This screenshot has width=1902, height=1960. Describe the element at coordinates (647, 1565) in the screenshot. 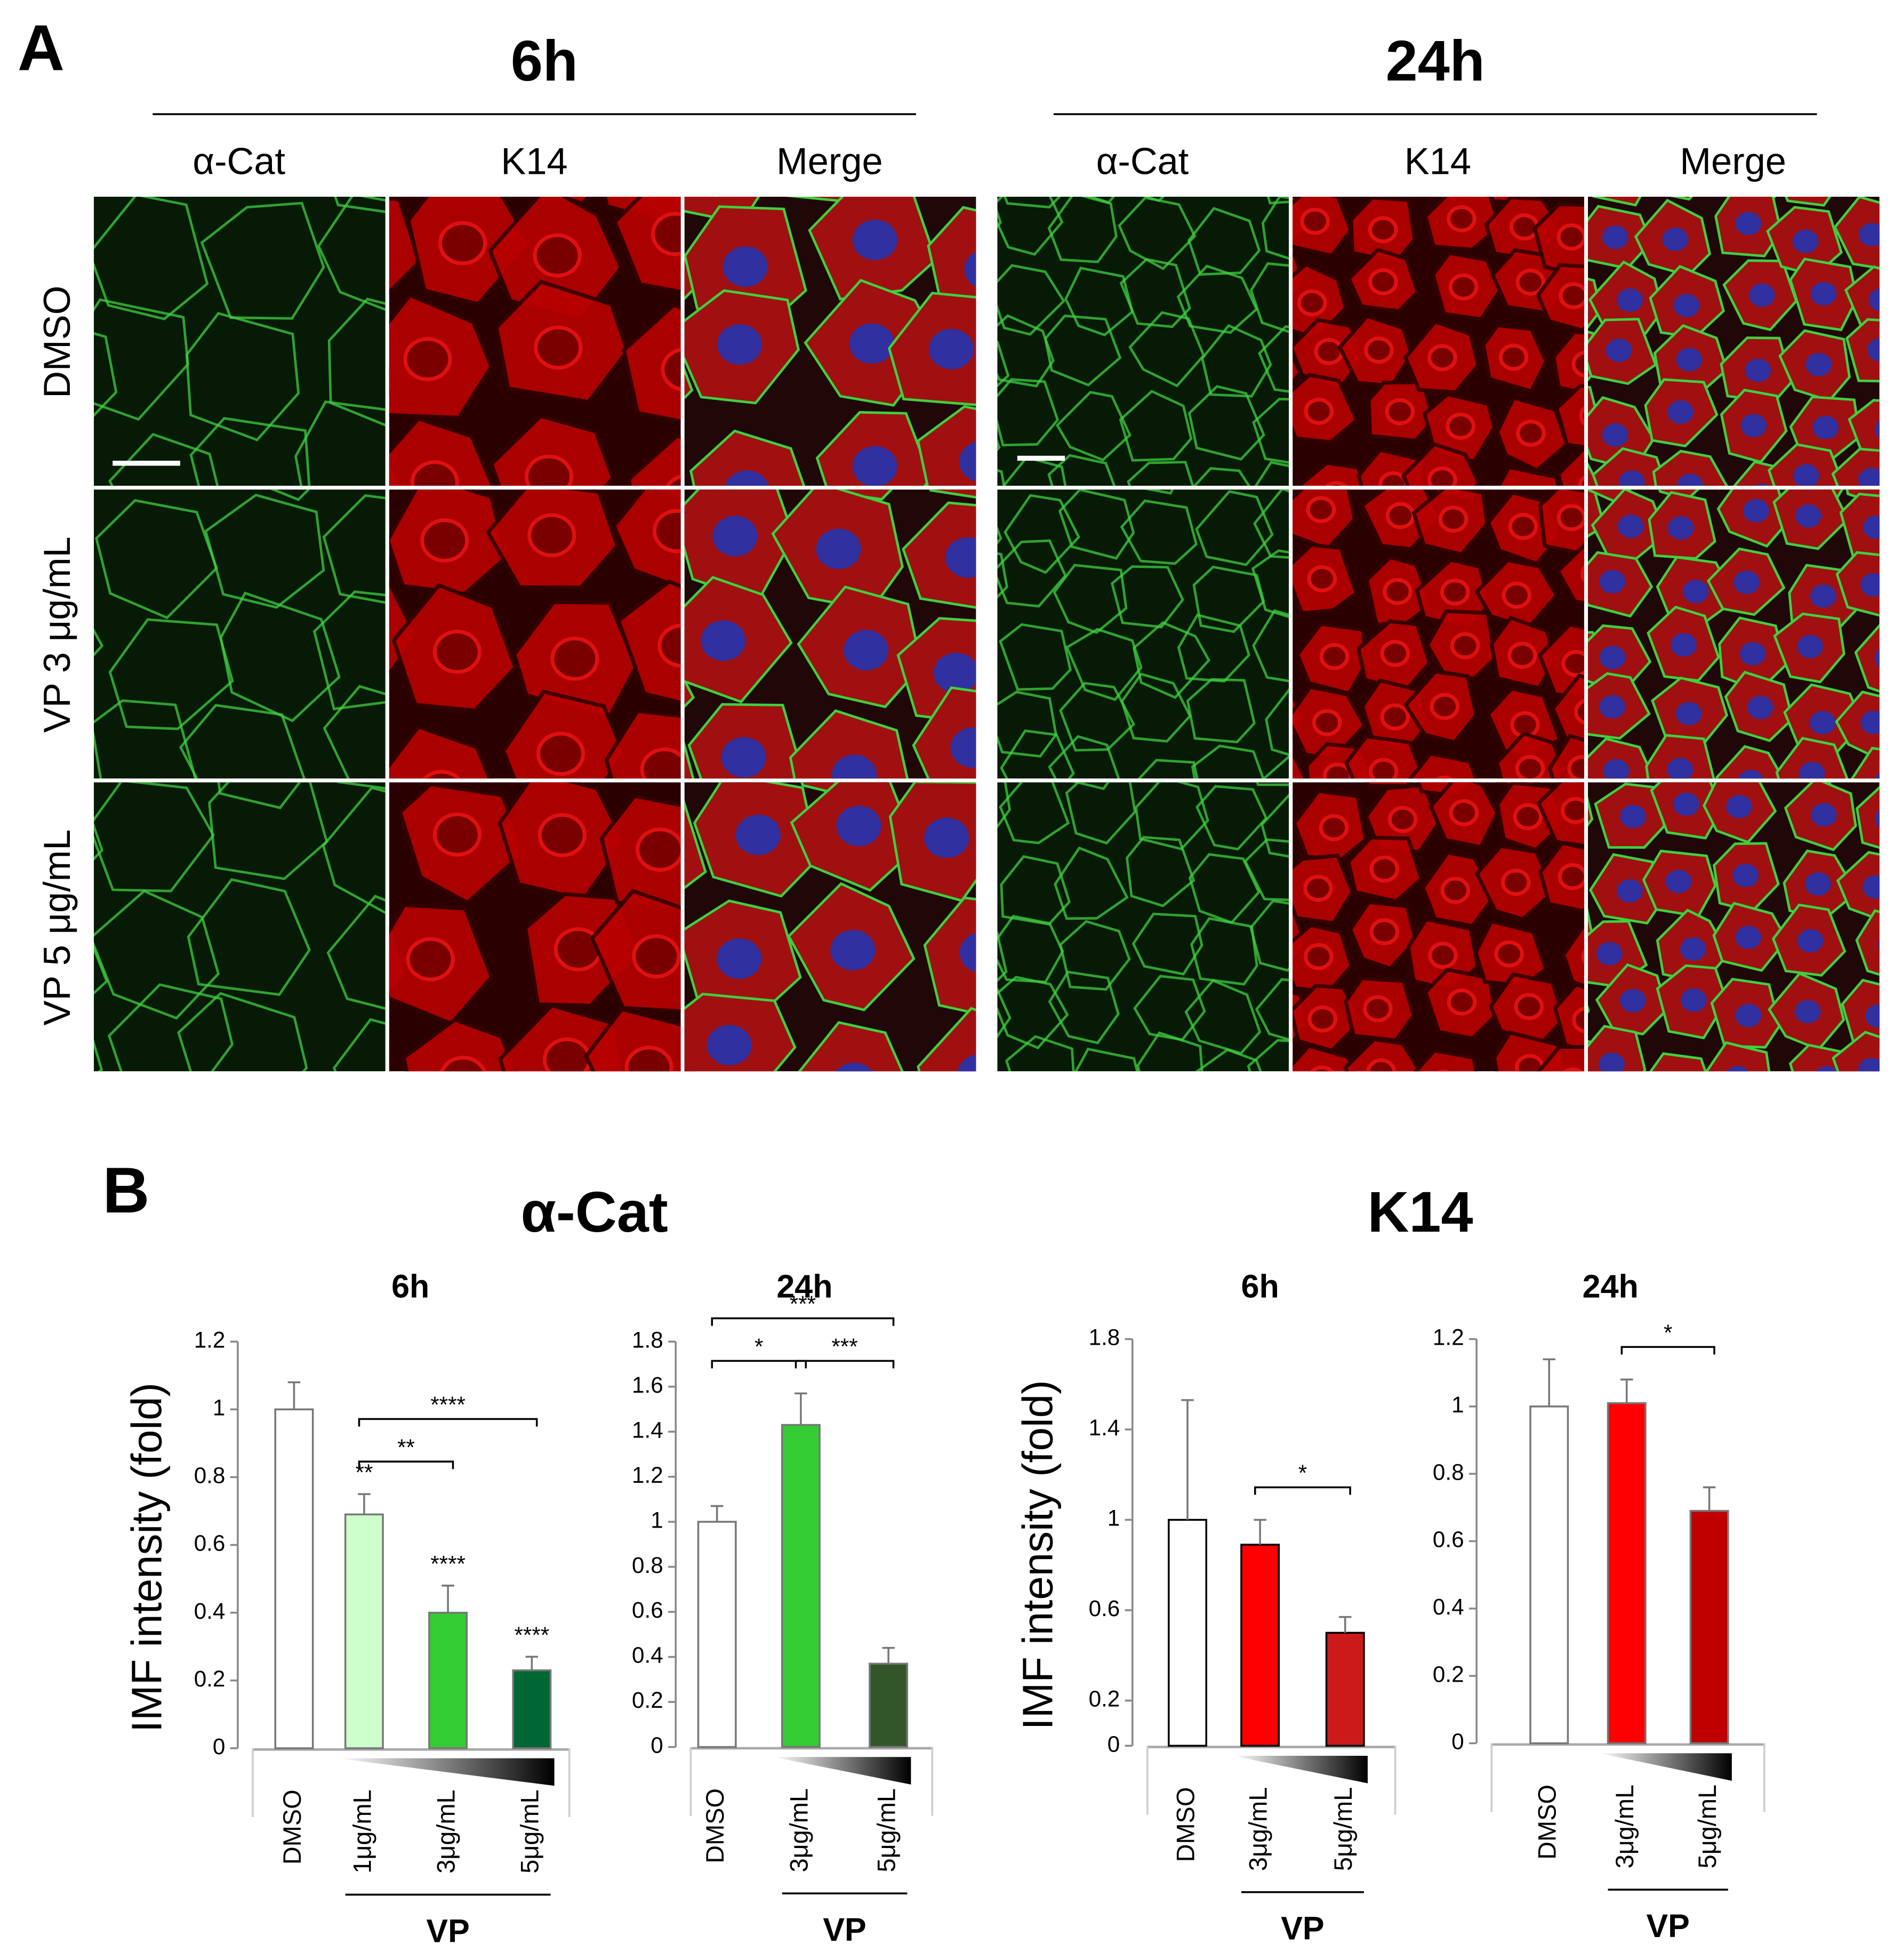

I see `y-tick-label: 0.8` at that location.